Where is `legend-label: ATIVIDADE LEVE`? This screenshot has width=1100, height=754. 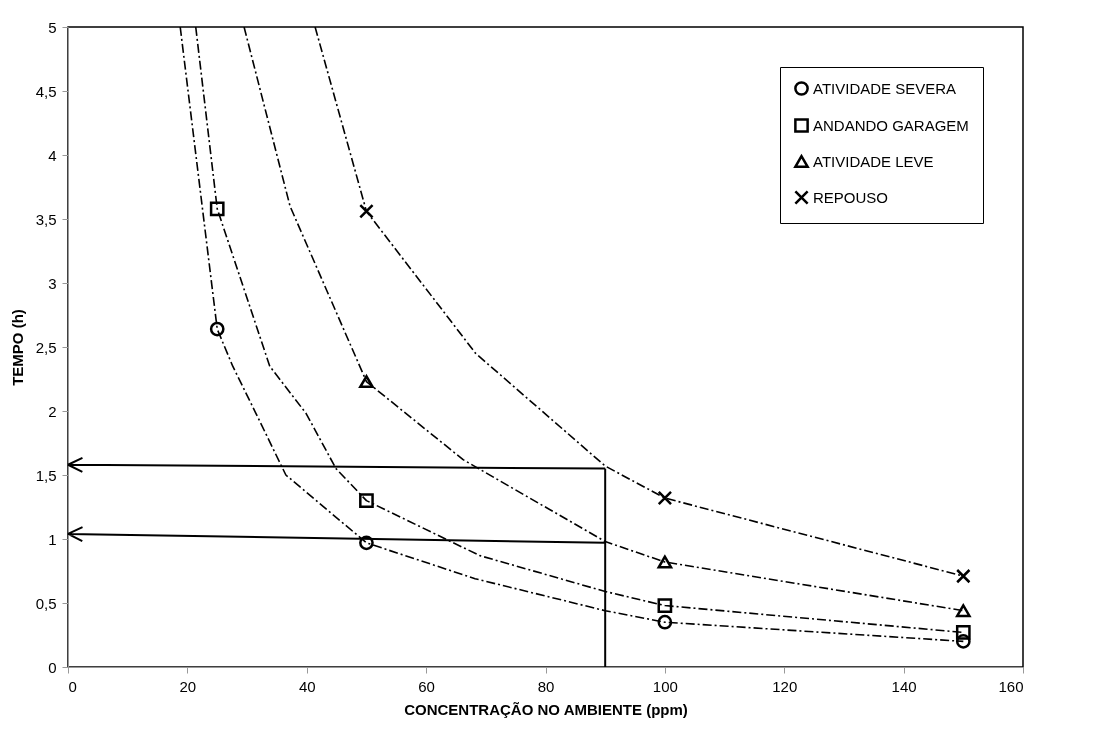 legend-label: ATIVIDADE LEVE is located at coordinates (873, 161).